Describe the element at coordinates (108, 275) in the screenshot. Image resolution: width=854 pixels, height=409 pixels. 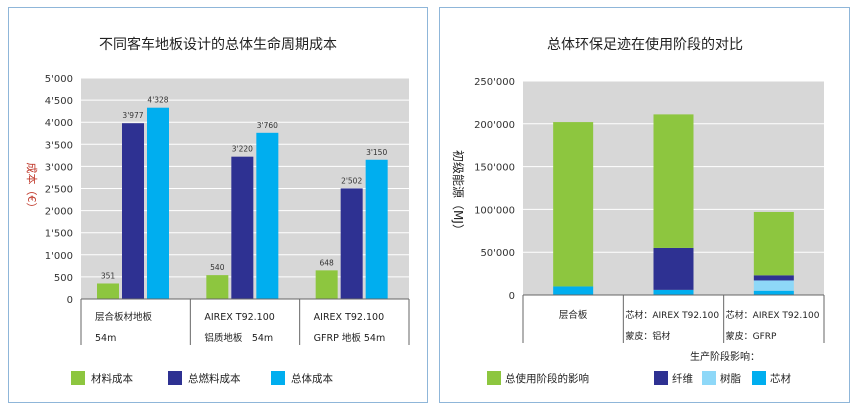
I see `bar-value-label: 351` at that location.